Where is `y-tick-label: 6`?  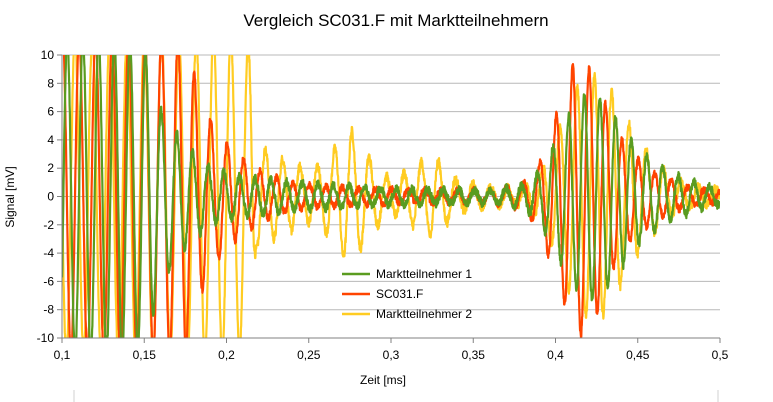
y-tick-label: 6 is located at coordinates (50, 112).